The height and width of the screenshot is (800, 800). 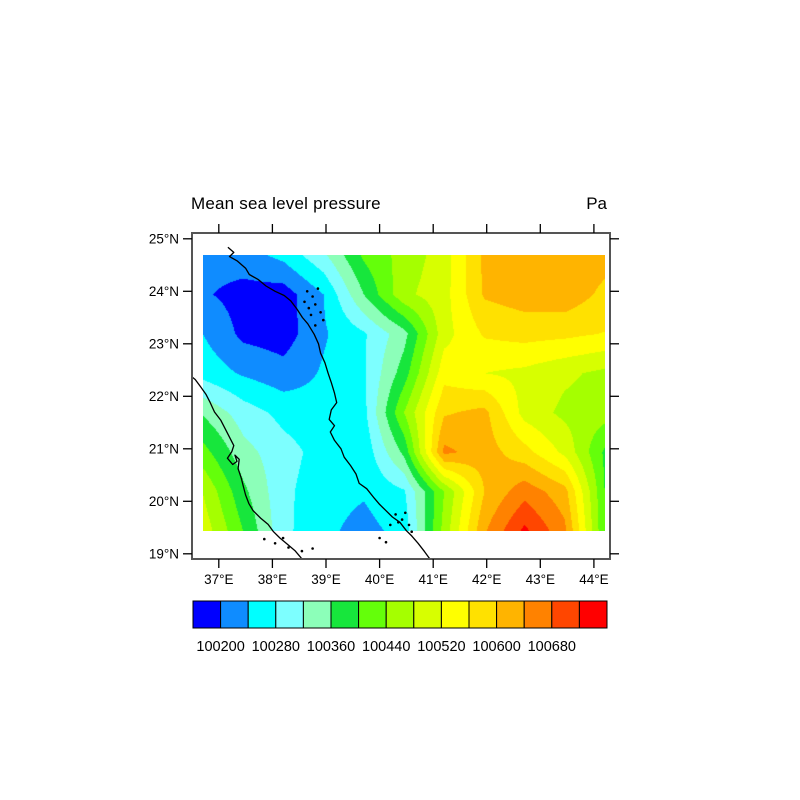 What do you see at coordinates (552, 647) in the screenshot?
I see `colorbar-label: 100680` at bounding box center [552, 647].